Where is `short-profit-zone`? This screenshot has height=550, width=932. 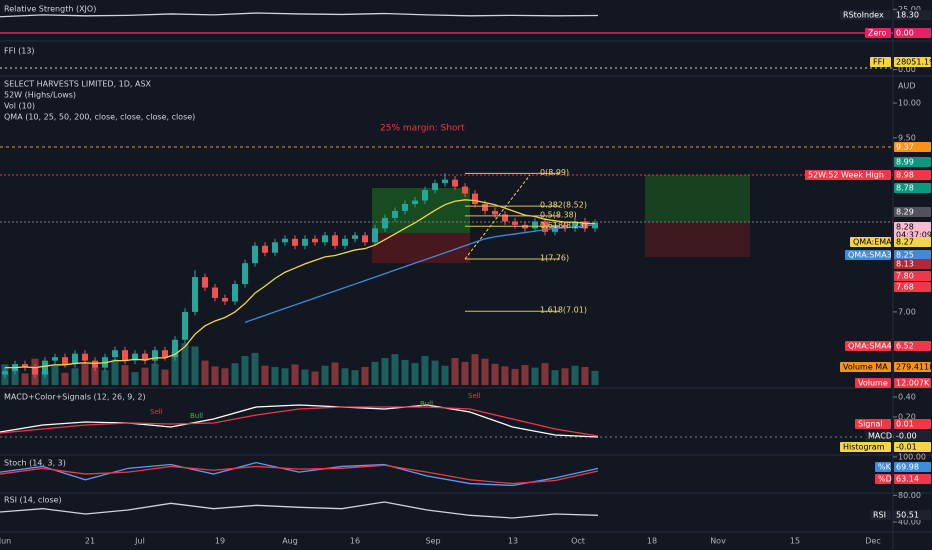 short-profit-zone is located at coordinates (697, 198).